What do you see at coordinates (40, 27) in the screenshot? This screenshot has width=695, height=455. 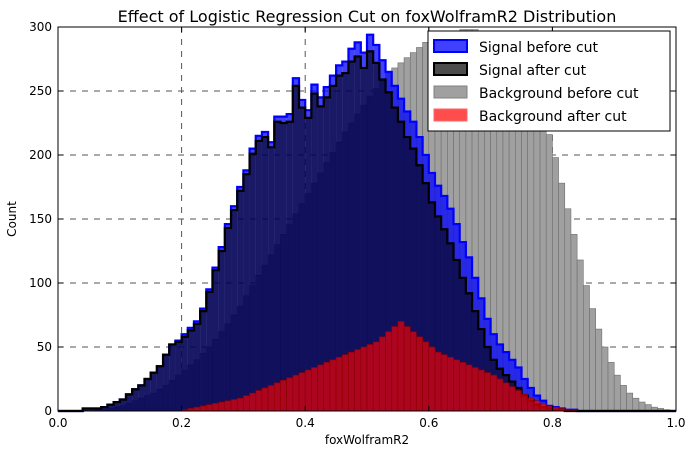 I see `y-tick-label: 300` at bounding box center [40, 27].